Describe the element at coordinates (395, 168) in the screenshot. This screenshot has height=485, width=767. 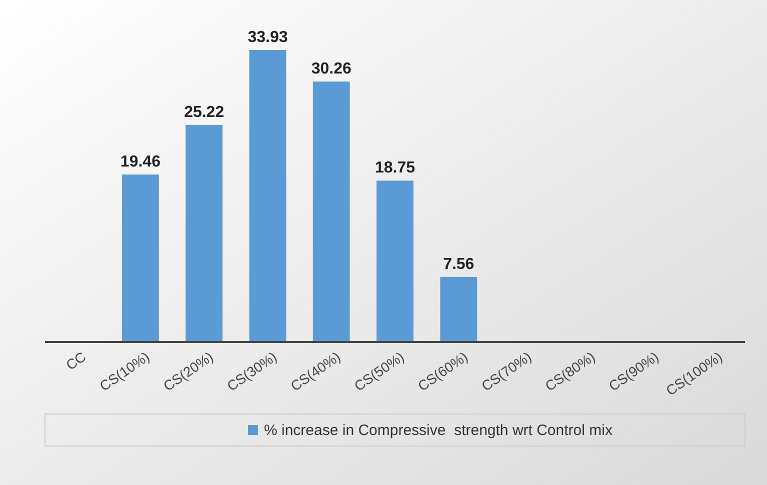
I see `data-label: 18.75` at that location.